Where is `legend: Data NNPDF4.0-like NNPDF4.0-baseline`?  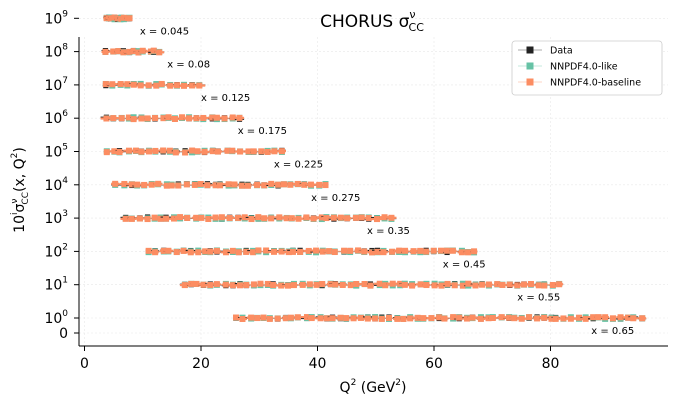
legend: Data NNPDF4.0-like NNPDF4.0-baseline is located at coordinates (587, 68).